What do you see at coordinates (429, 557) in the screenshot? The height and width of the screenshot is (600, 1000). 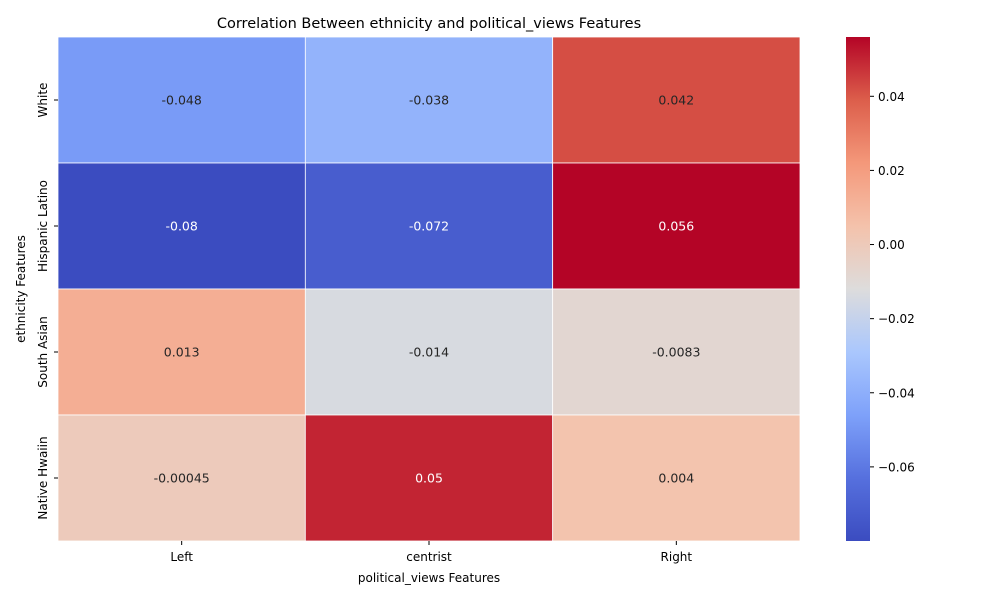 I see `x-tick-label: centrist` at bounding box center [429, 557].